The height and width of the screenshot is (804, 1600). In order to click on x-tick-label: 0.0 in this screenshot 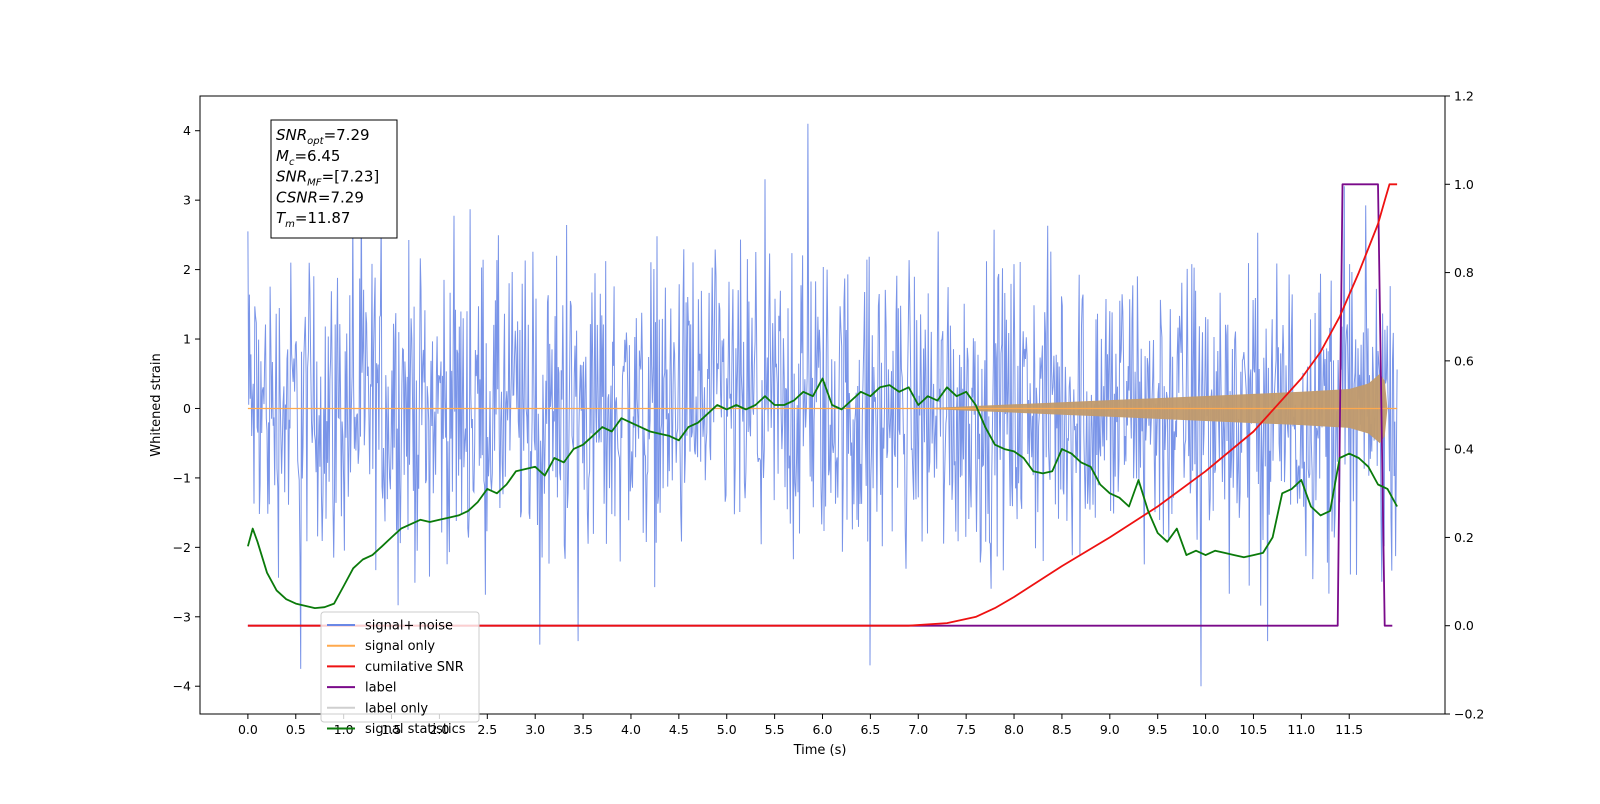, I will do `click(248, 729)`.